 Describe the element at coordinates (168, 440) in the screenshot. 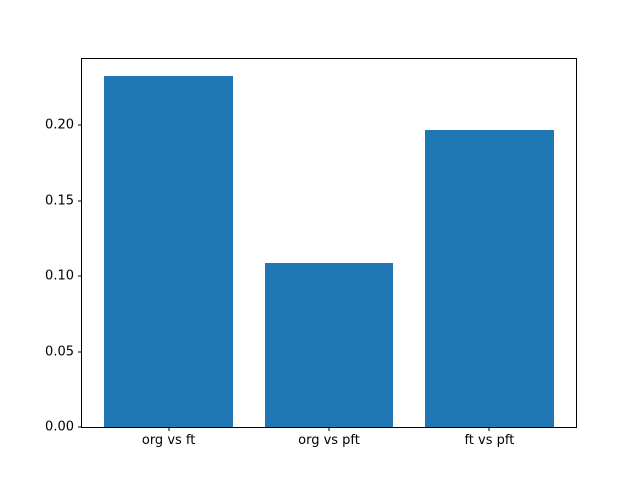

I see `x-axis-tick-label: org vs ft` at that location.